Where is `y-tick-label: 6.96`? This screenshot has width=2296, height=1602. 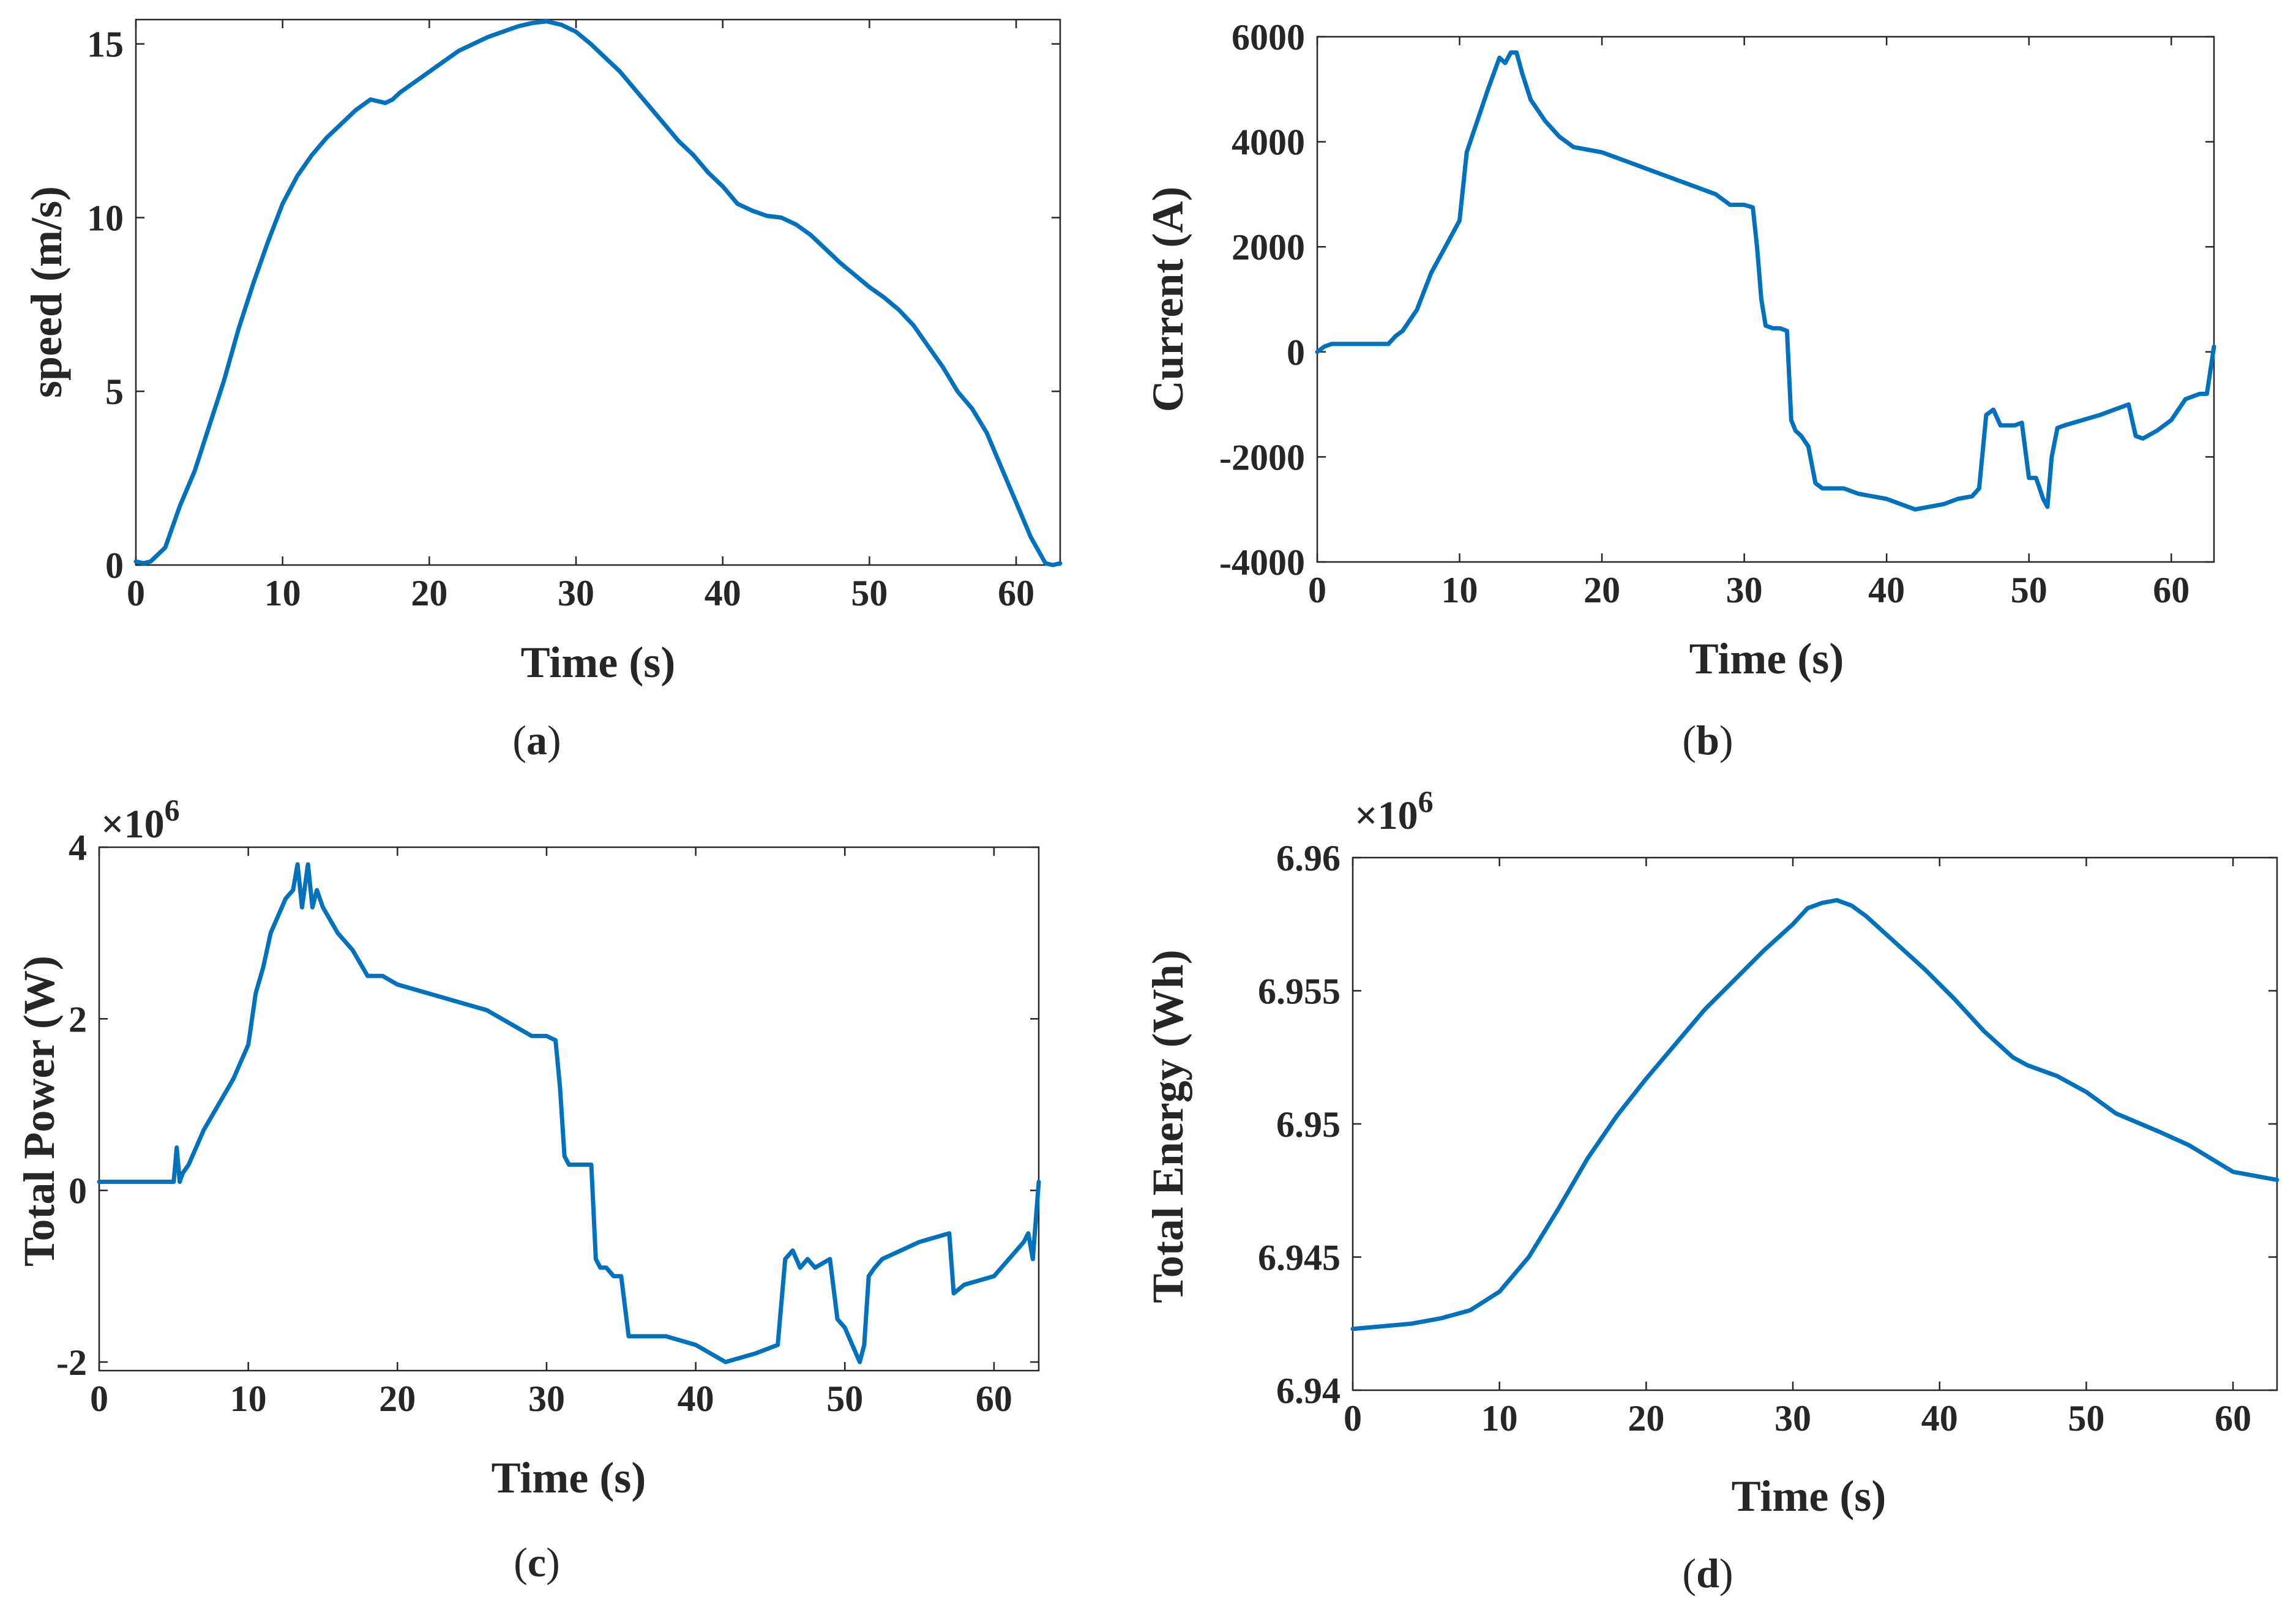
y-tick-label: 6.96 is located at coordinates (1308, 858).